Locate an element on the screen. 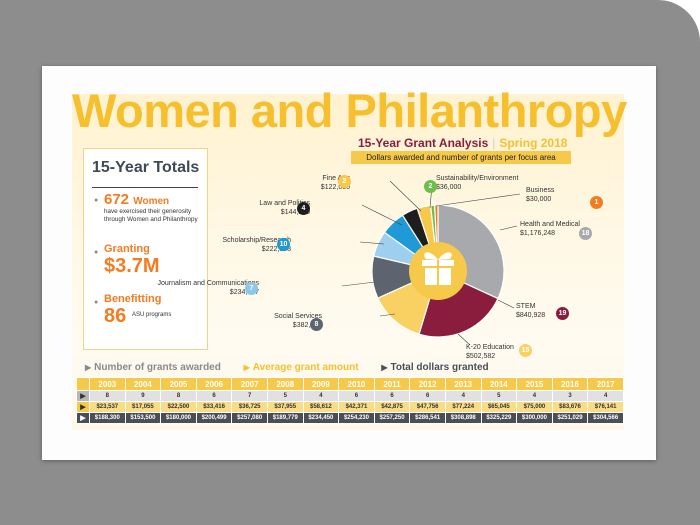  benefitting-label: Benefitting is located at coordinates (133, 299).